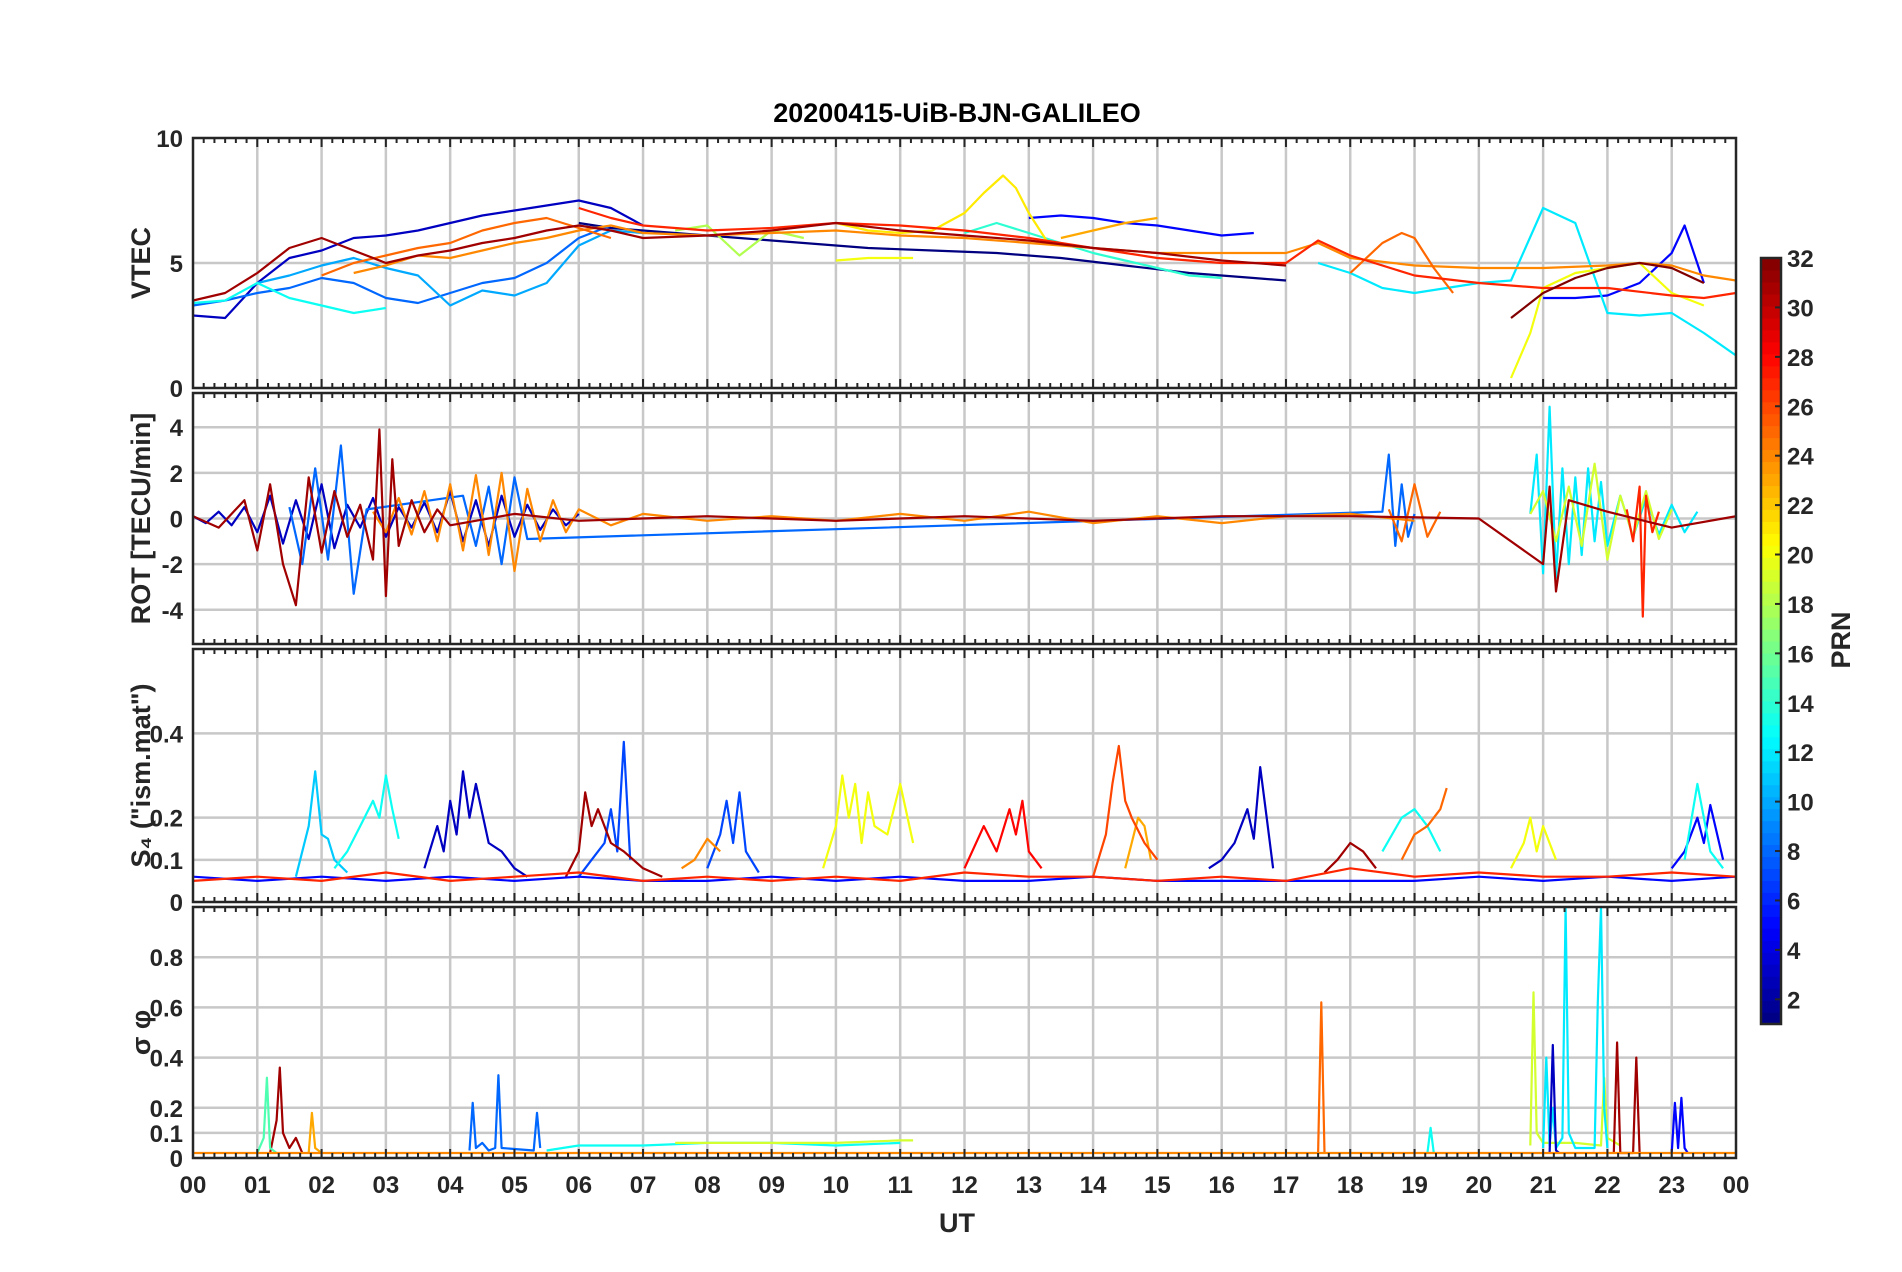 Image resolution: width=1902 pixels, height=1272 pixels. Describe the element at coordinates (1841, 639) in the screenshot. I see `colorbar-label: PRN` at that location.